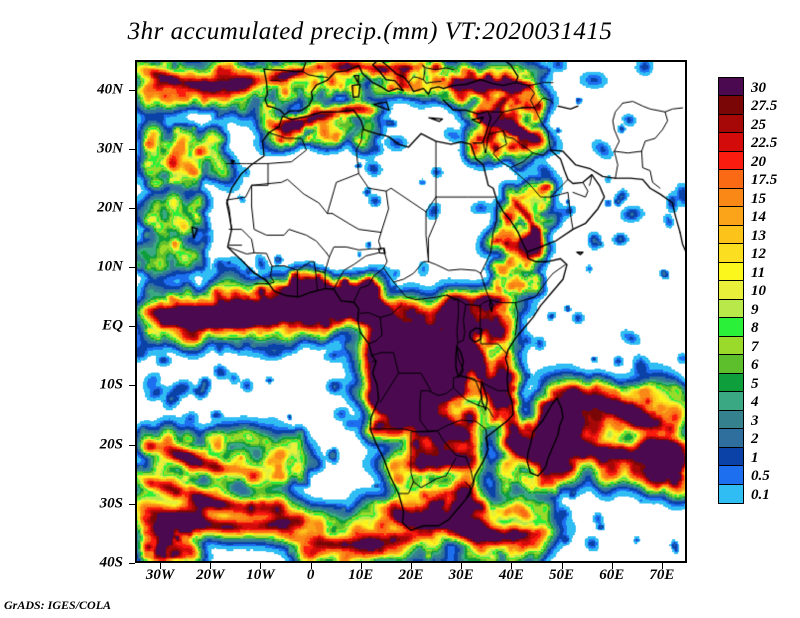  I want to click on colorbar-tick-label: 0.5, so click(760, 475).